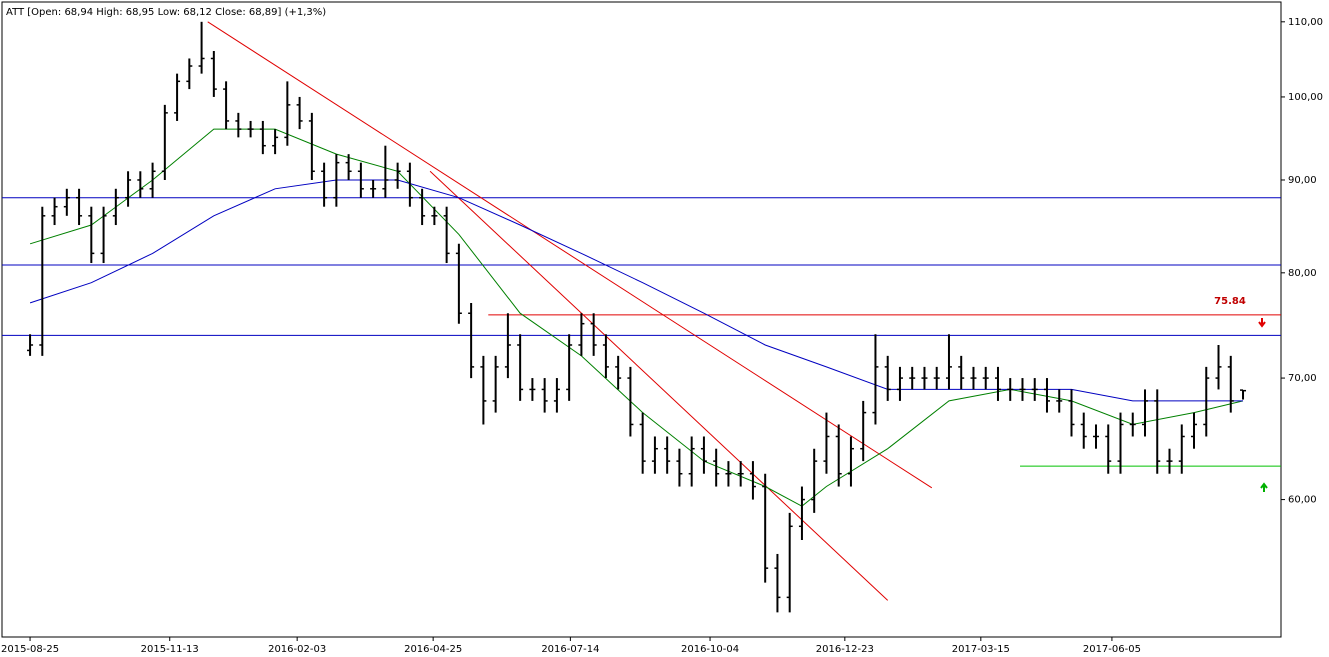  Describe the element at coordinates (1305, 22) in the screenshot. I see `y-tick-label: 110,00` at that location.